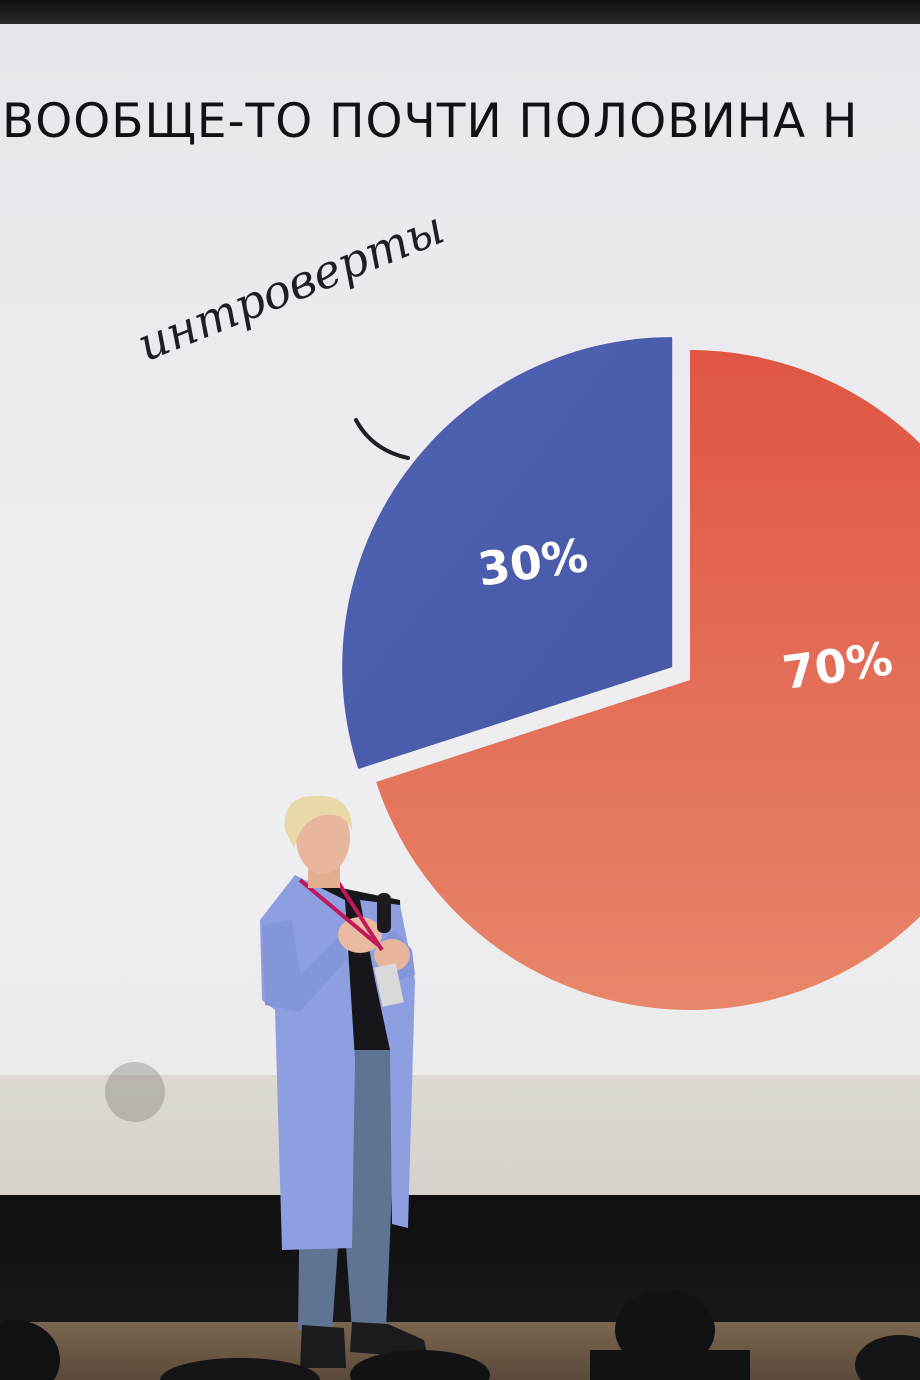 The width and height of the screenshot is (920, 1380). I want to click on slide-title: ВООБЩЕ-ТО ПОЧТИ ПОЛОВИНА Н, so click(430, 121).